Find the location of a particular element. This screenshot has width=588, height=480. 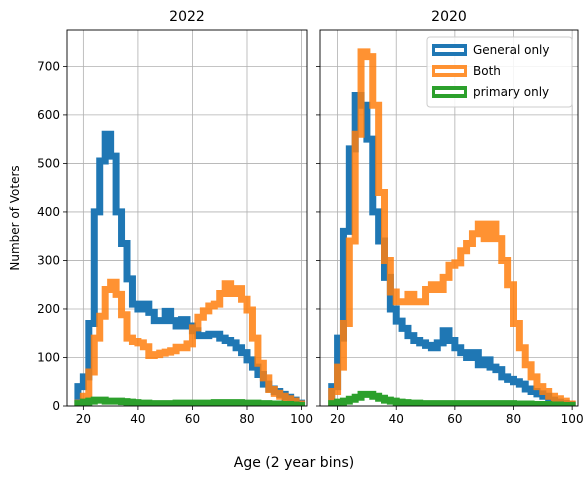

chart-title: 2020 is located at coordinates (449, 17).